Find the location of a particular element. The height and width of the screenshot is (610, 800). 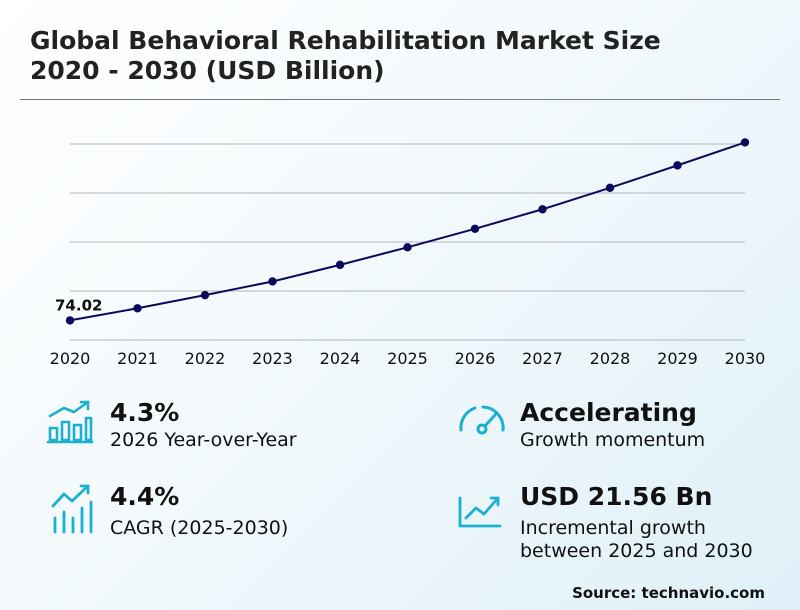

title-divider is located at coordinates (400, 99).